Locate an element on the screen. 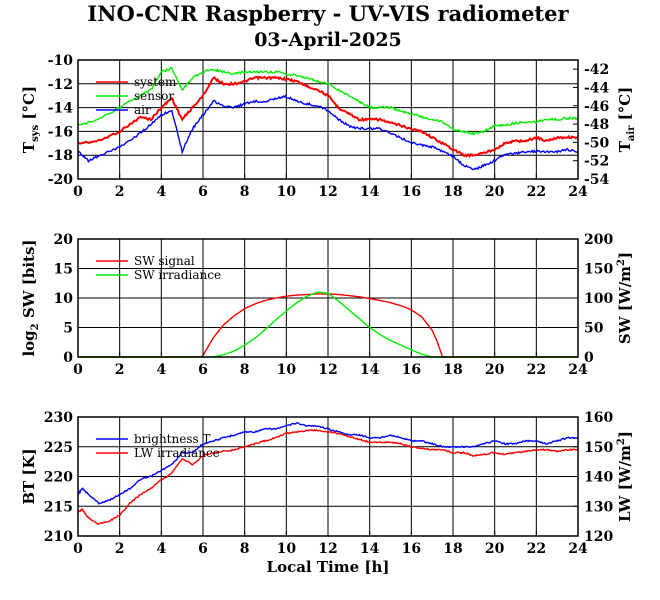 The width and height of the screenshot is (660, 600). y-right-tick-label: 140 is located at coordinates (598, 478).